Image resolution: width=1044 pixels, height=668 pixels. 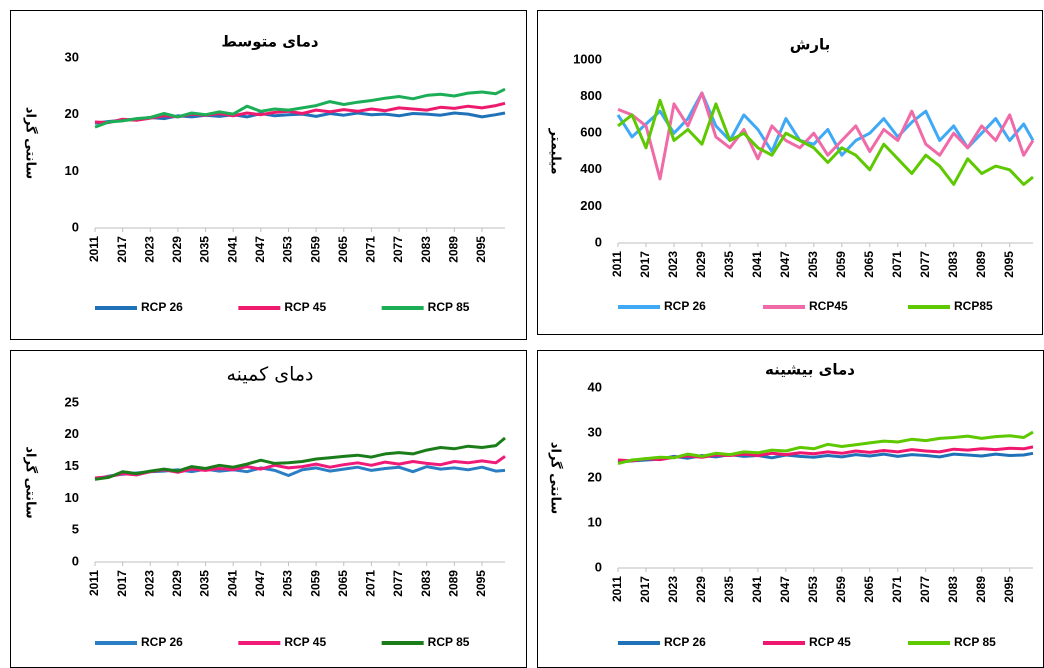 I want to click on legend-label: RCP45, so click(x=828, y=306).